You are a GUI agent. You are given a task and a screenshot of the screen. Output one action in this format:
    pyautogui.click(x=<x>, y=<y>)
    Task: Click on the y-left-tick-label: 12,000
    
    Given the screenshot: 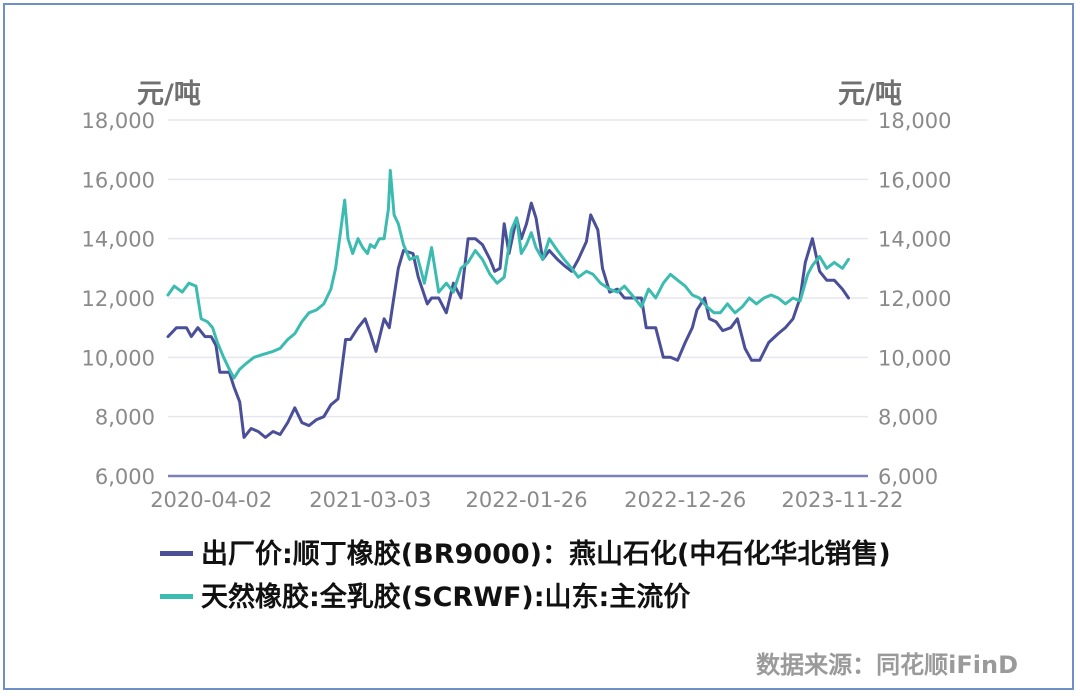 What is the action you would take?
    pyautogui.click(x=118, y=299)
    